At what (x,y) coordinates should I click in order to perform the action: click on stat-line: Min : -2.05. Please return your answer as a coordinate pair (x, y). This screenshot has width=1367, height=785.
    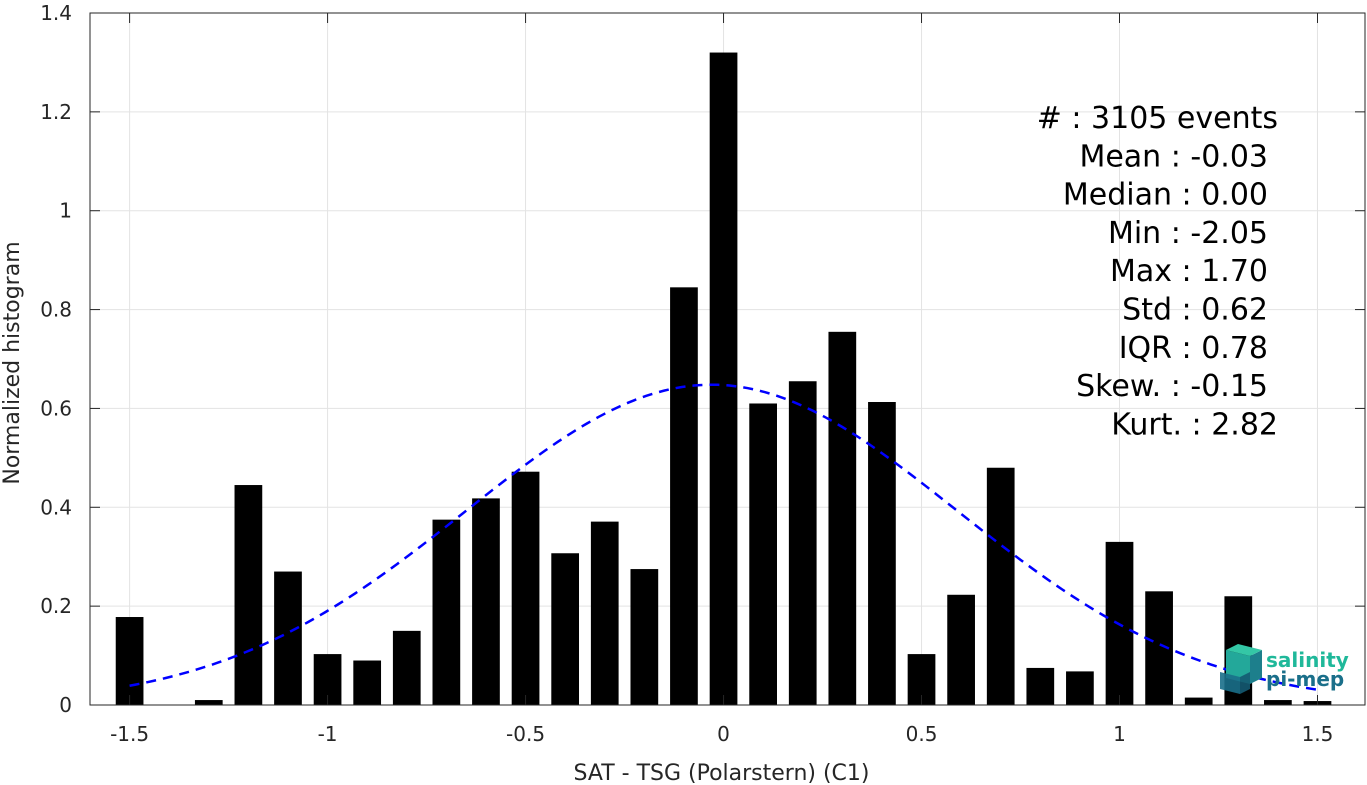
    Looking at the image, I should click on (1188, 233).